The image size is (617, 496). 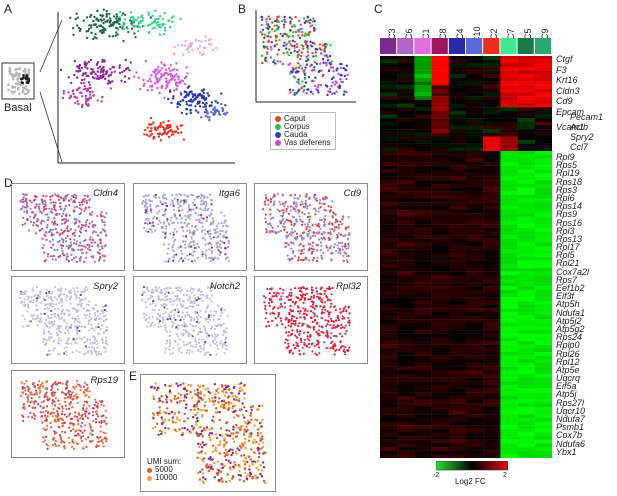 I want to click on gene-label: Rpl17, so click(x=568, y=247).